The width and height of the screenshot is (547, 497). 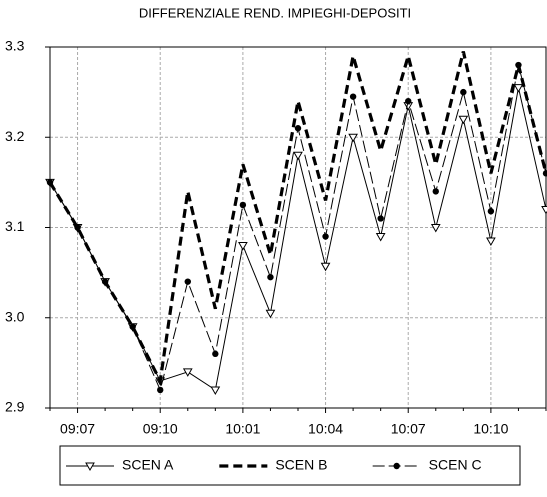 What do you see at coordinates (408, 429) in the screenshot?
I see `x-tick-label: 10:07` at bounding box center [408, 429].